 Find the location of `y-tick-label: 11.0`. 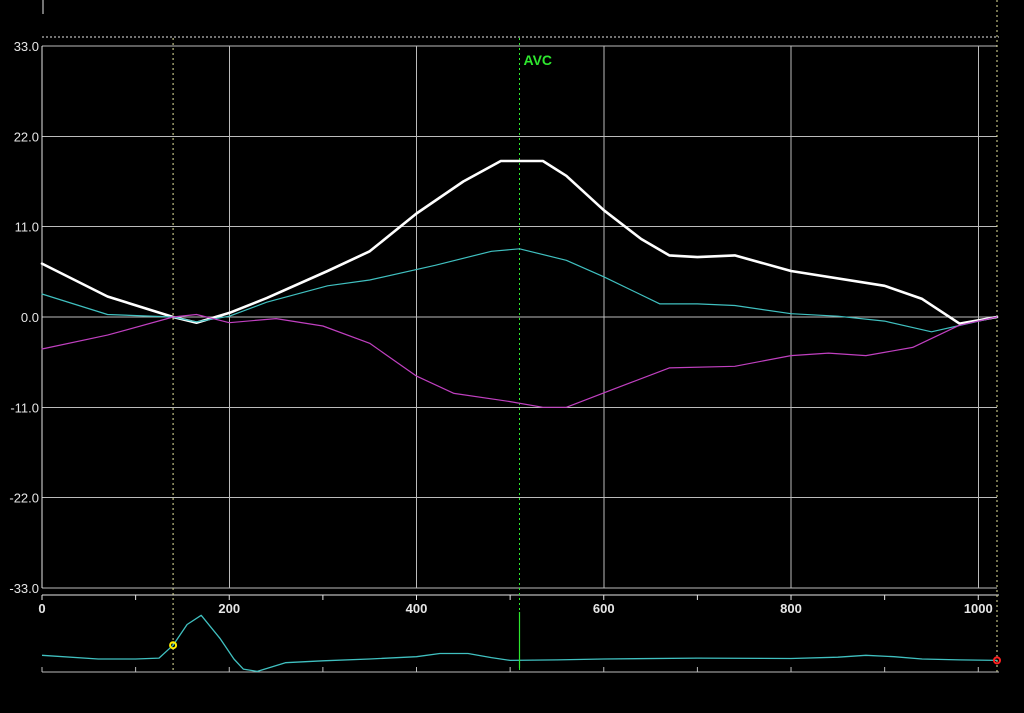

y-tick-label: 11.0 is located at coordinates (27, 227).